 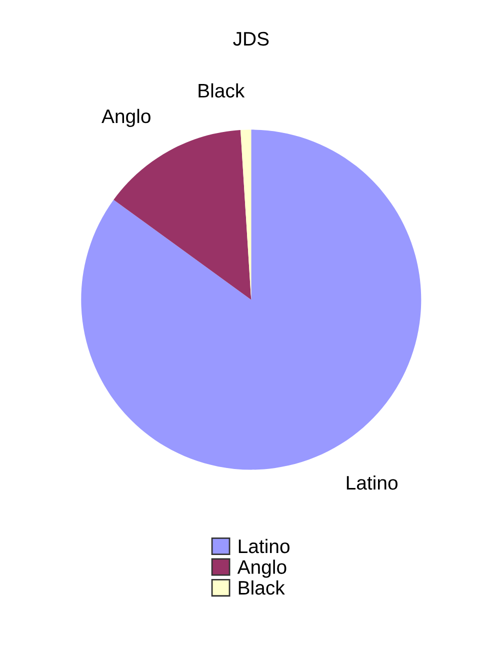 What do you see at coordinates (372, 482) in the screenshot?
I see `slice-label: Latino` at bounding box center [372, 482].